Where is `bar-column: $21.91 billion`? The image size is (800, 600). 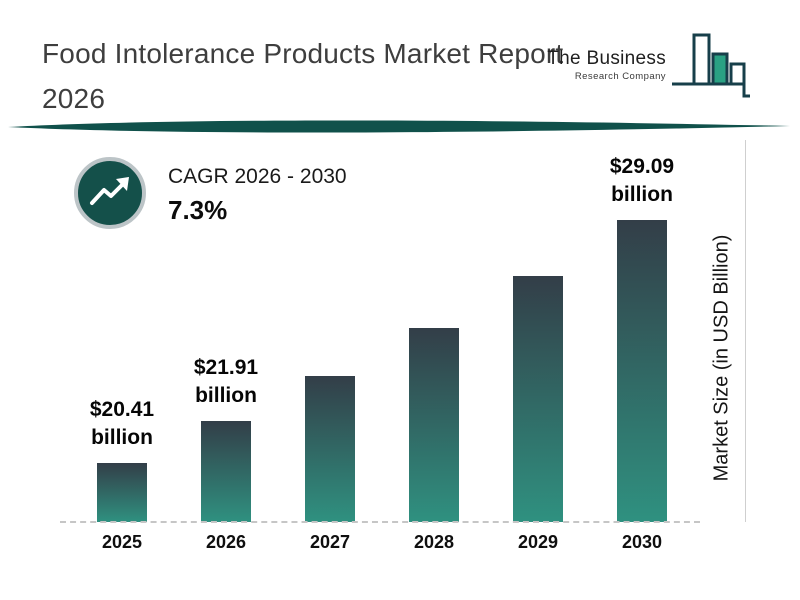 bar-column: $21.91 billion is located at coordinates (226, 438).